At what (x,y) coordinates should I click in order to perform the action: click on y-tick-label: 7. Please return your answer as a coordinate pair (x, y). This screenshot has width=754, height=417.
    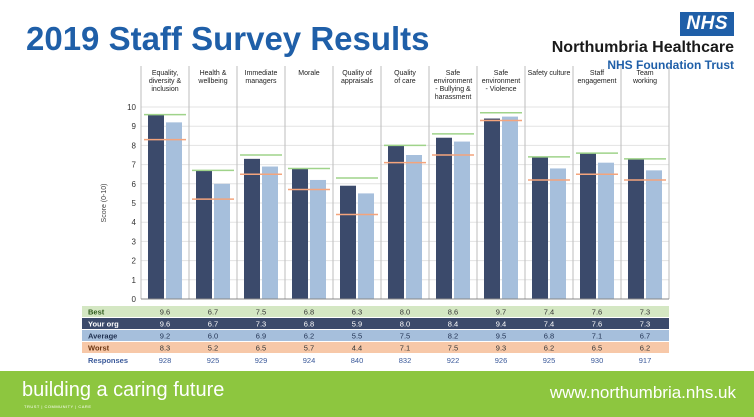
    Looking at the image, I should click on (134, 165).